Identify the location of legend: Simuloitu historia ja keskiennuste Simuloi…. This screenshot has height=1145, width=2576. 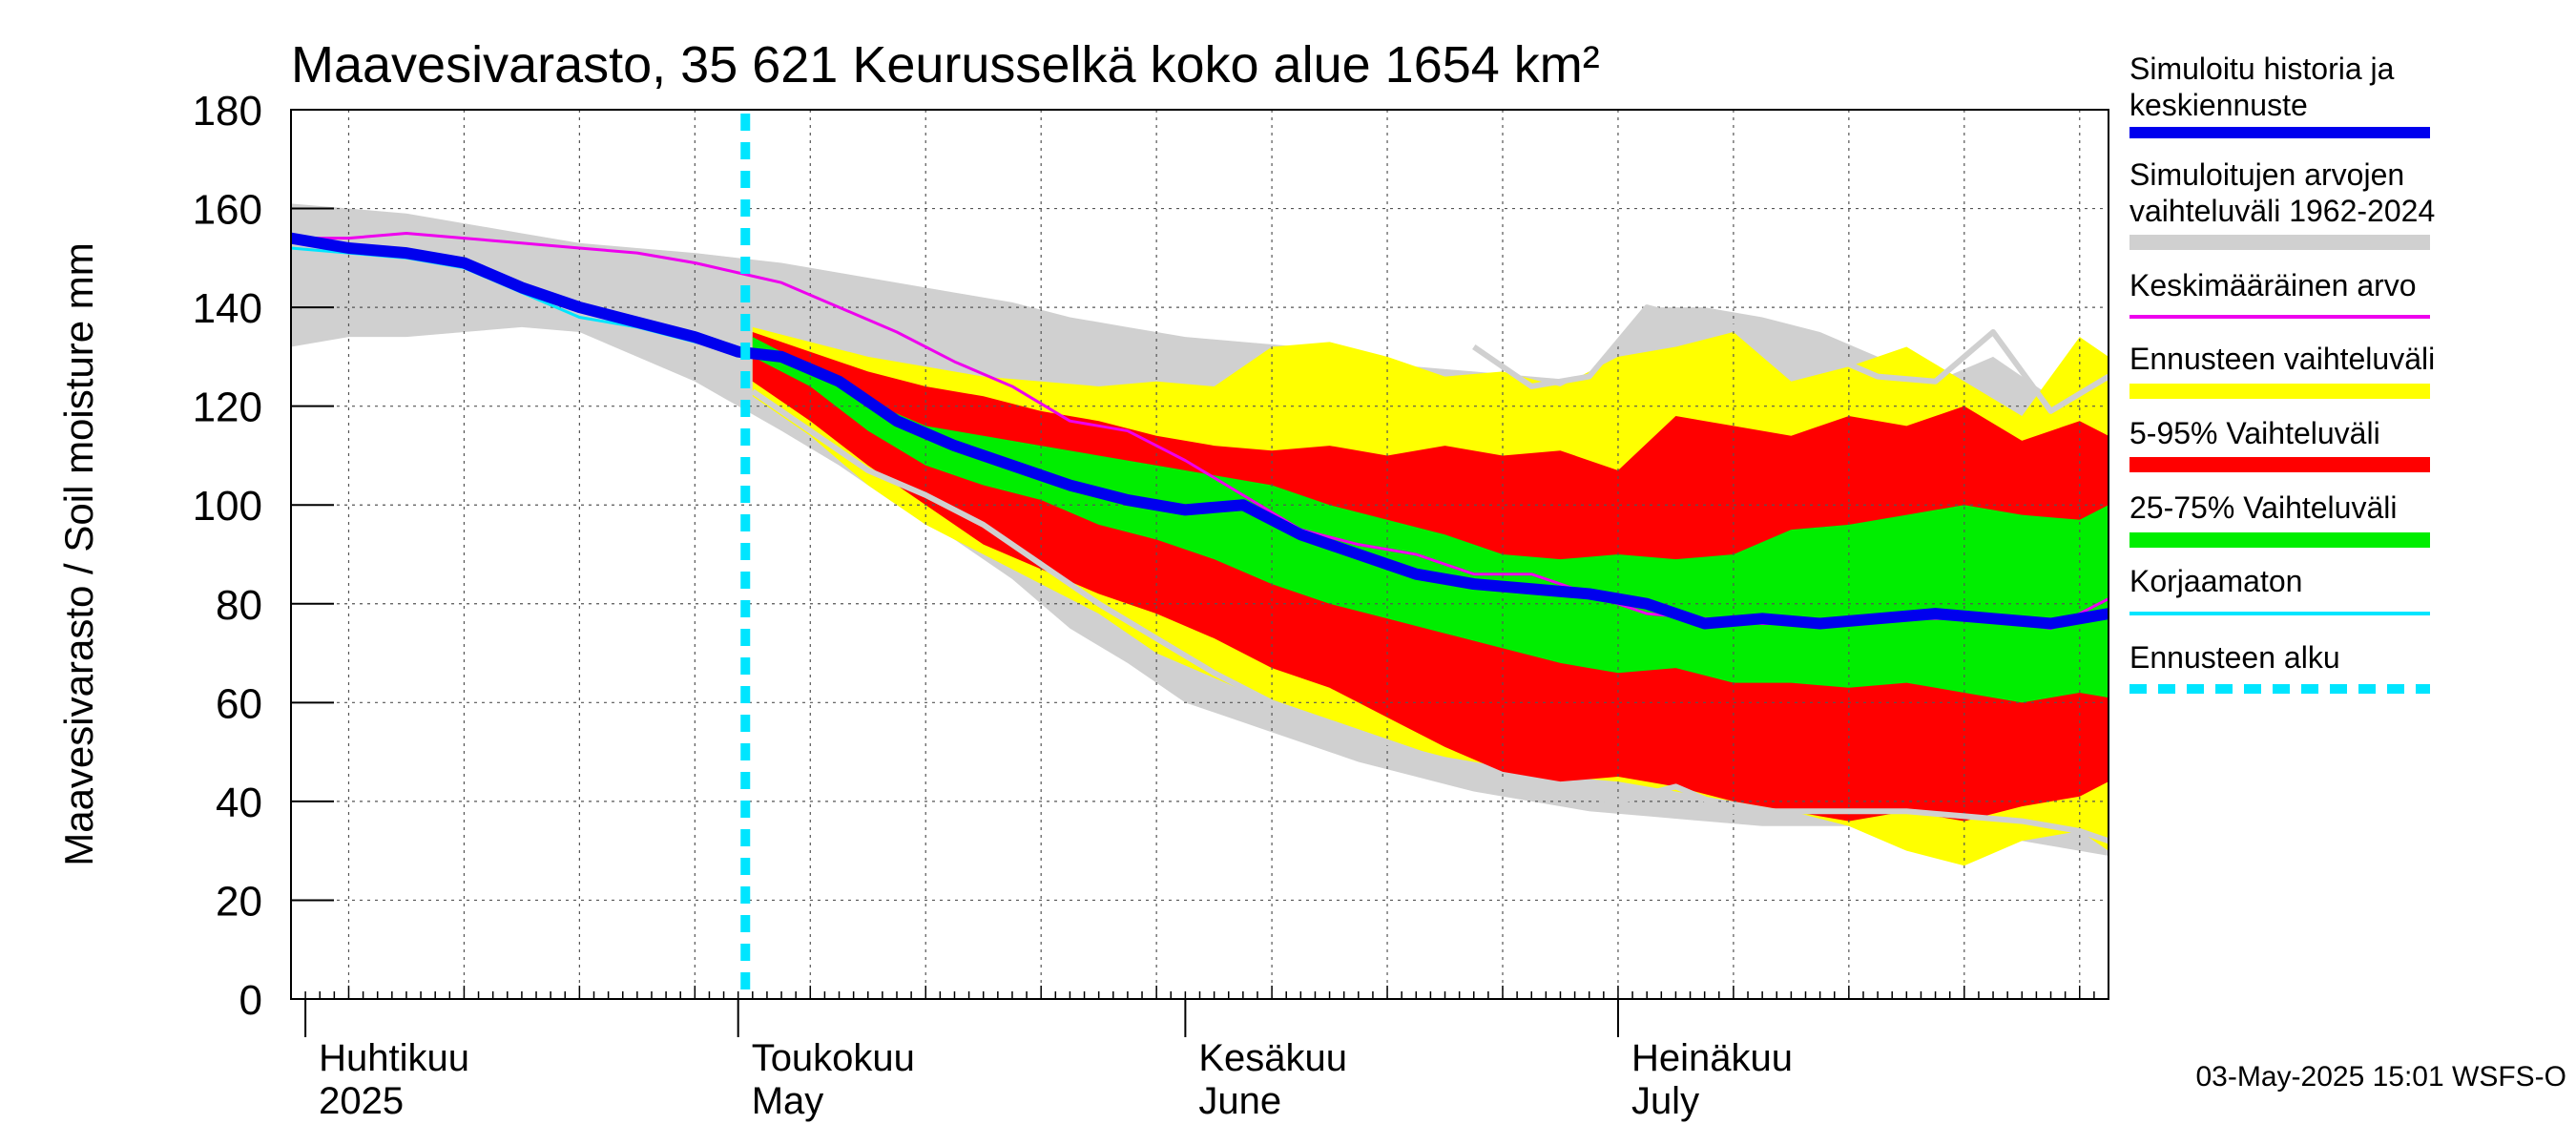
(2282, 373).